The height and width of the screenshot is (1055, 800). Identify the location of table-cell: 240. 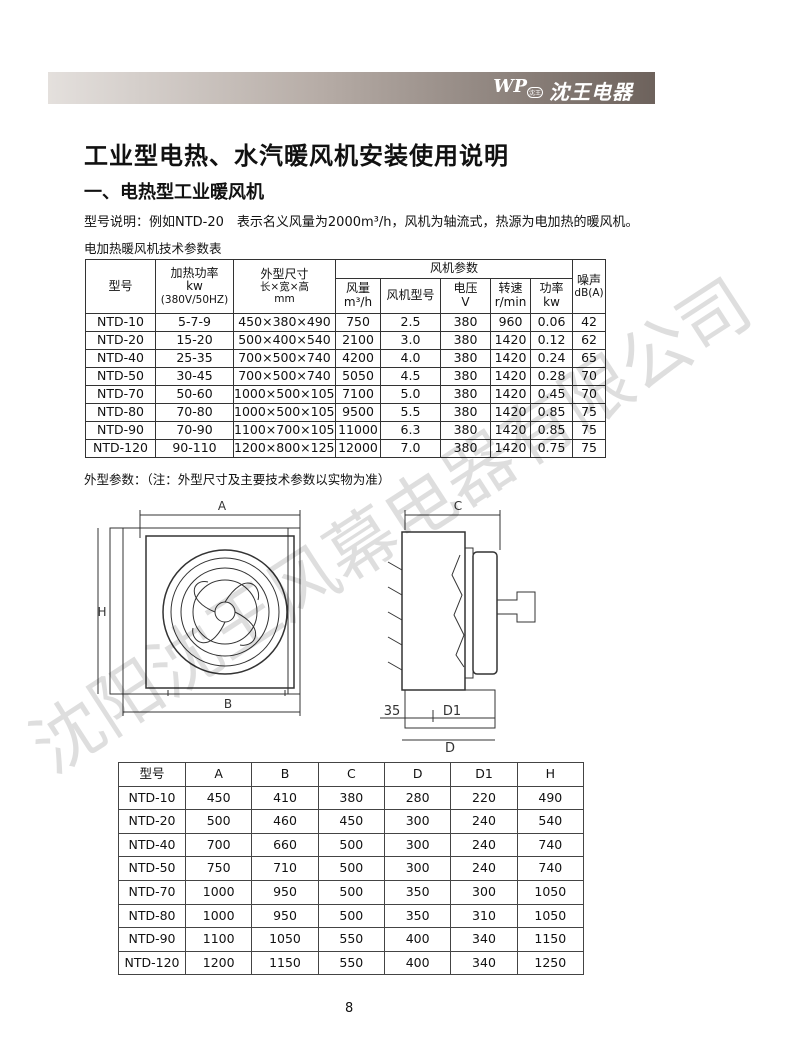
(484, 845).